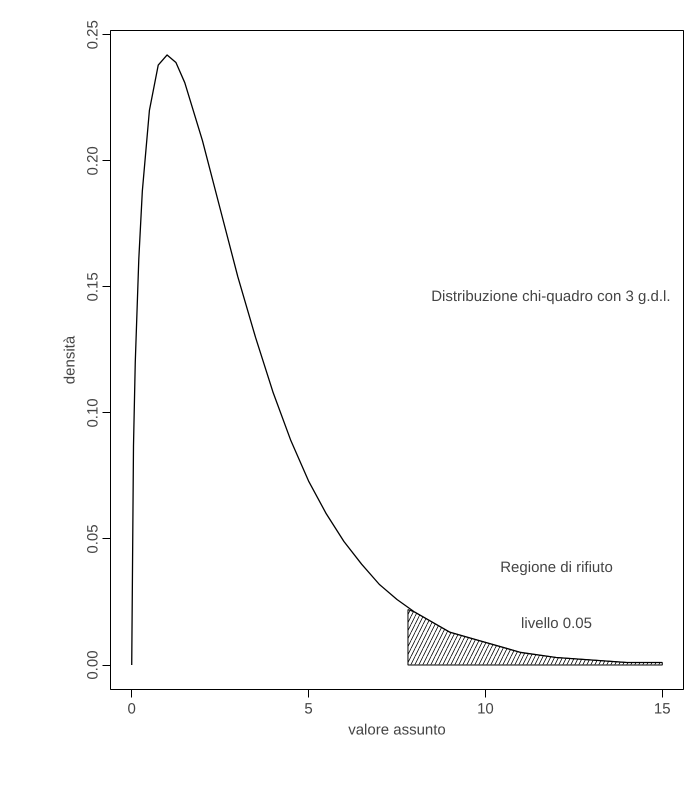  I want to click on x-axis-title: valore assunto, so click(397, 730).